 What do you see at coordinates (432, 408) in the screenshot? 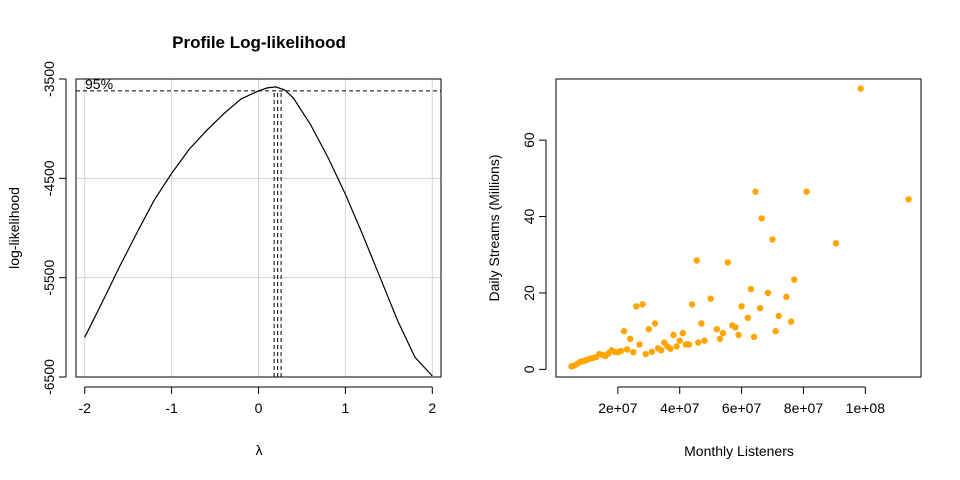
I see `x-tick-label: 2` at bounding box center [432, 408].